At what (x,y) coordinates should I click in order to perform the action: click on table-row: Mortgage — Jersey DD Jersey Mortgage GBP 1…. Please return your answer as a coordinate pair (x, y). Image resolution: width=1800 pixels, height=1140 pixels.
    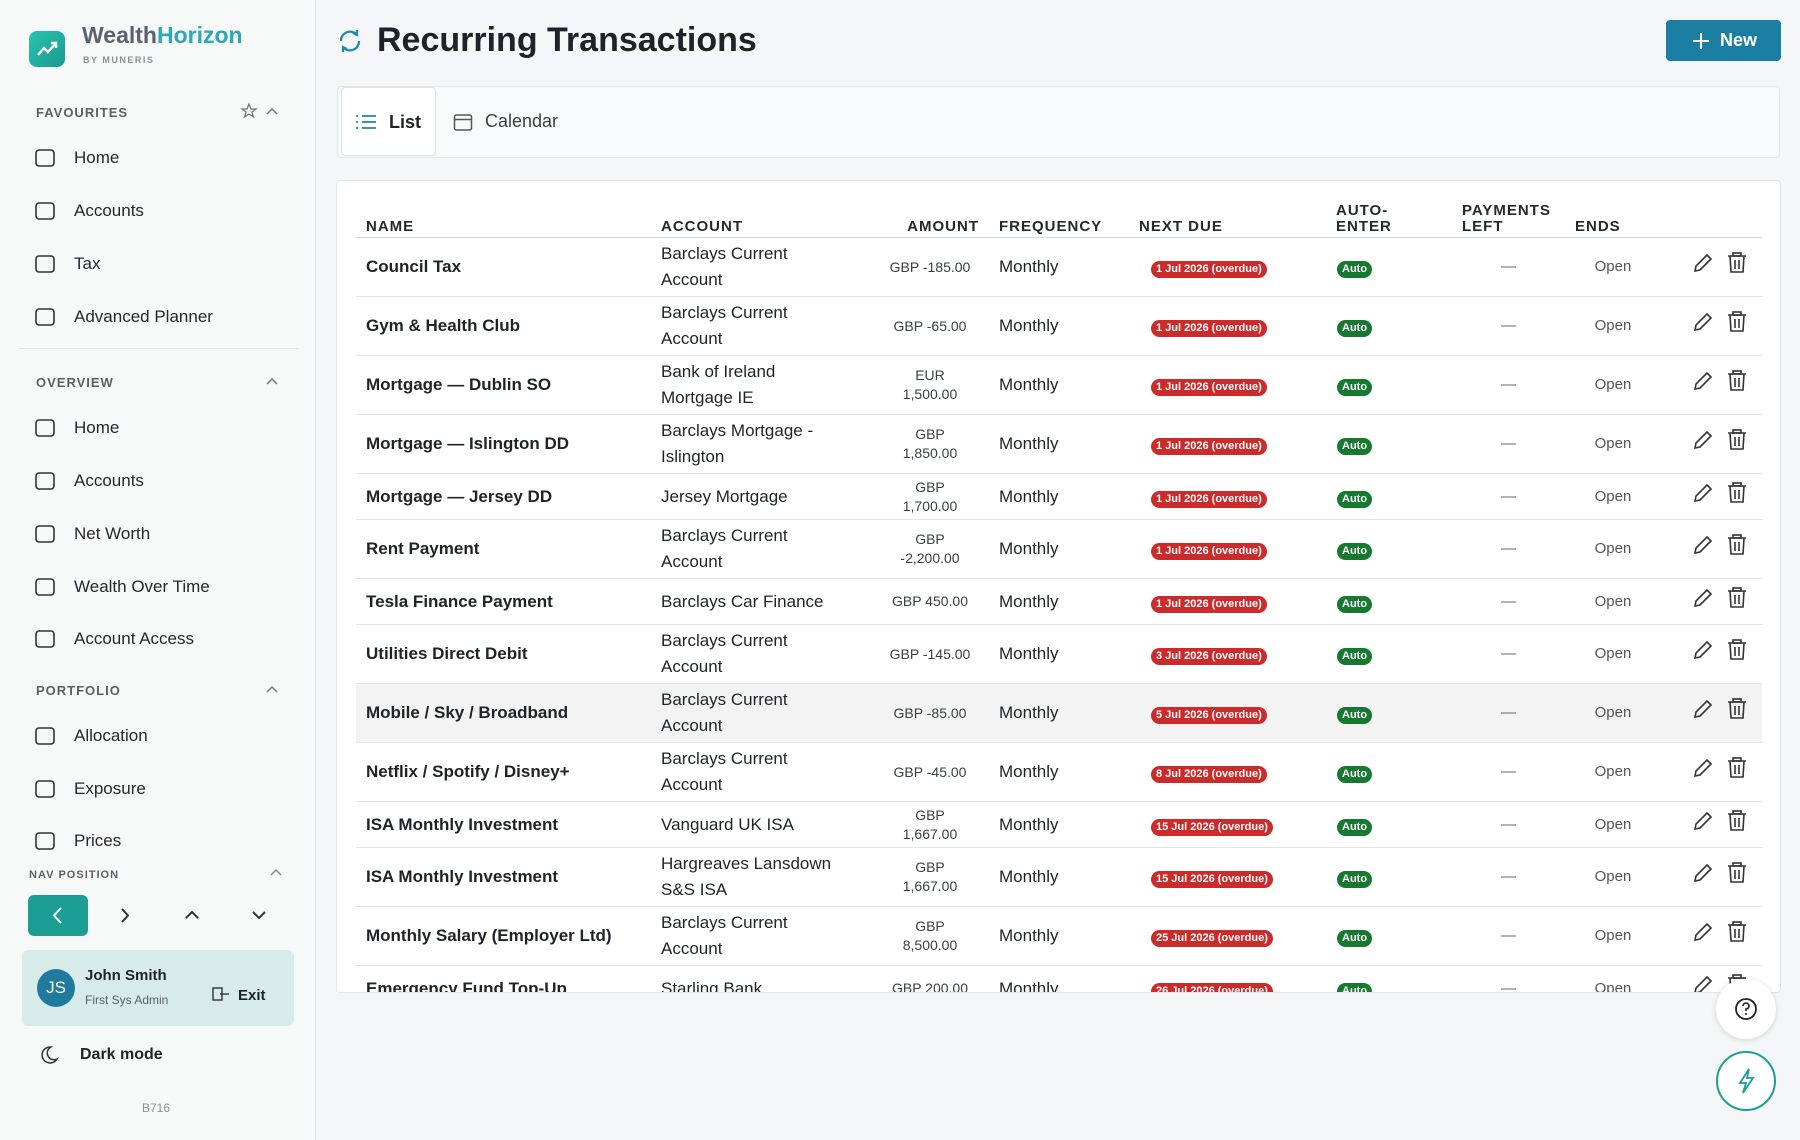
    Looking at the image, I should click on (1059, 496).